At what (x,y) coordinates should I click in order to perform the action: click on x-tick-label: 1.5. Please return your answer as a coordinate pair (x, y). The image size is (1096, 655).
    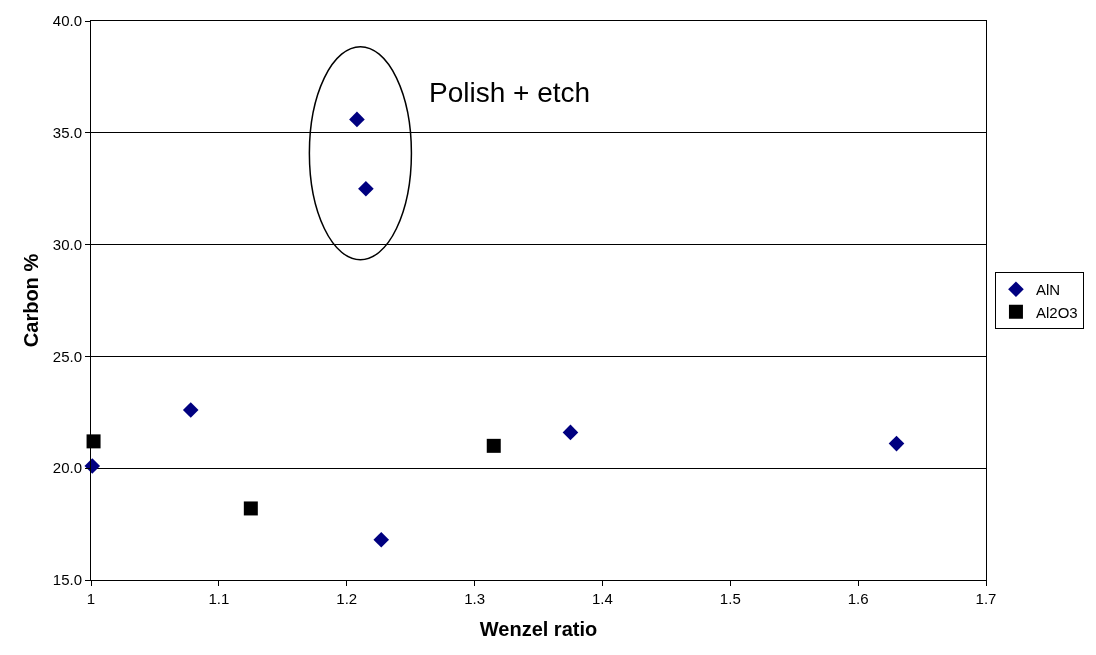
    Looking at the image, I should click on (730, 598).